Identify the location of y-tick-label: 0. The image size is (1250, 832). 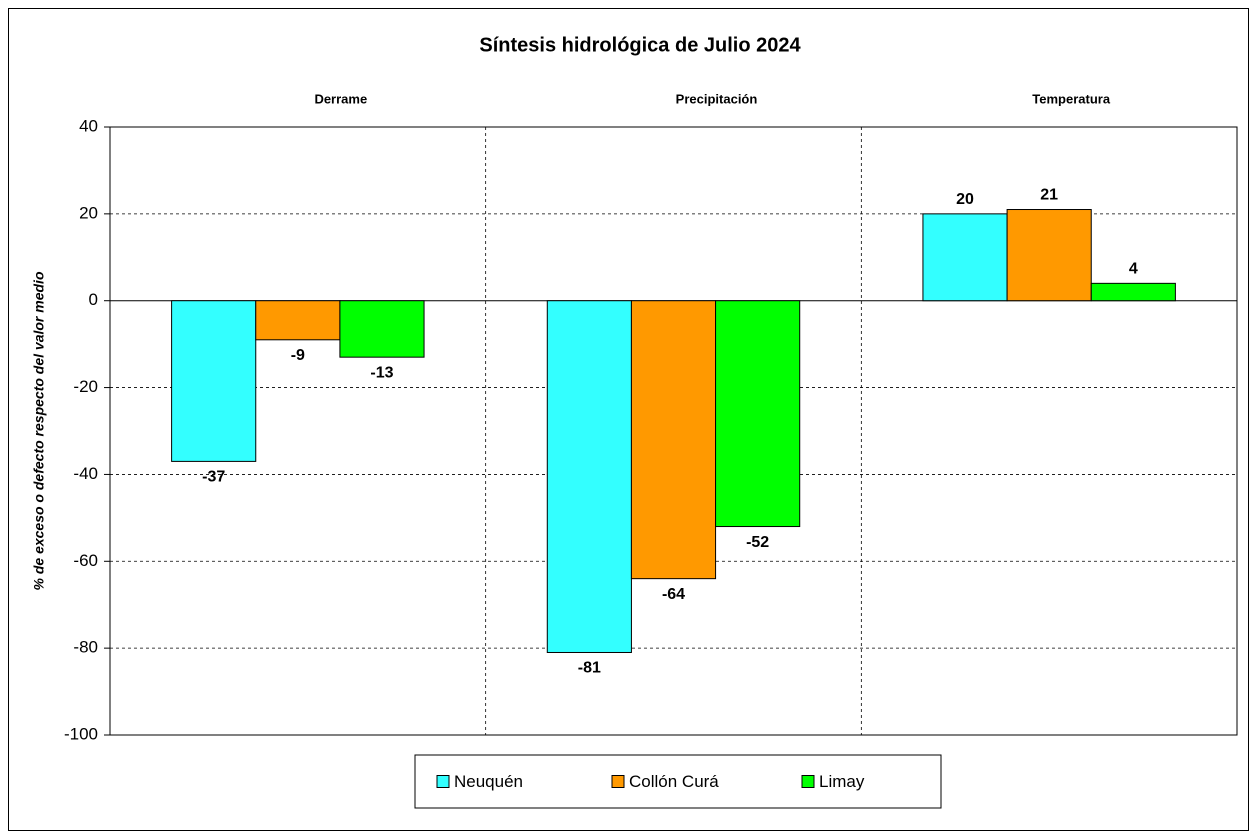
(93, 299).